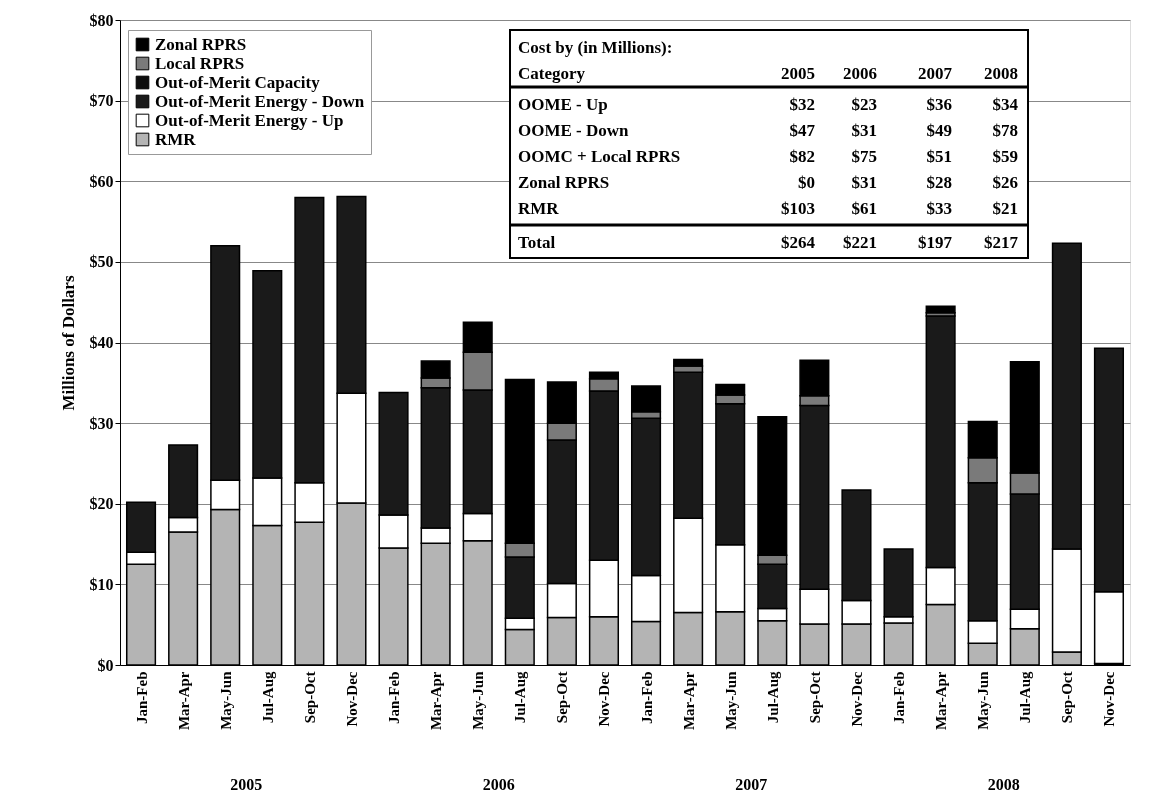  I want to click on y-tick-label: $40, so click(101, 342).